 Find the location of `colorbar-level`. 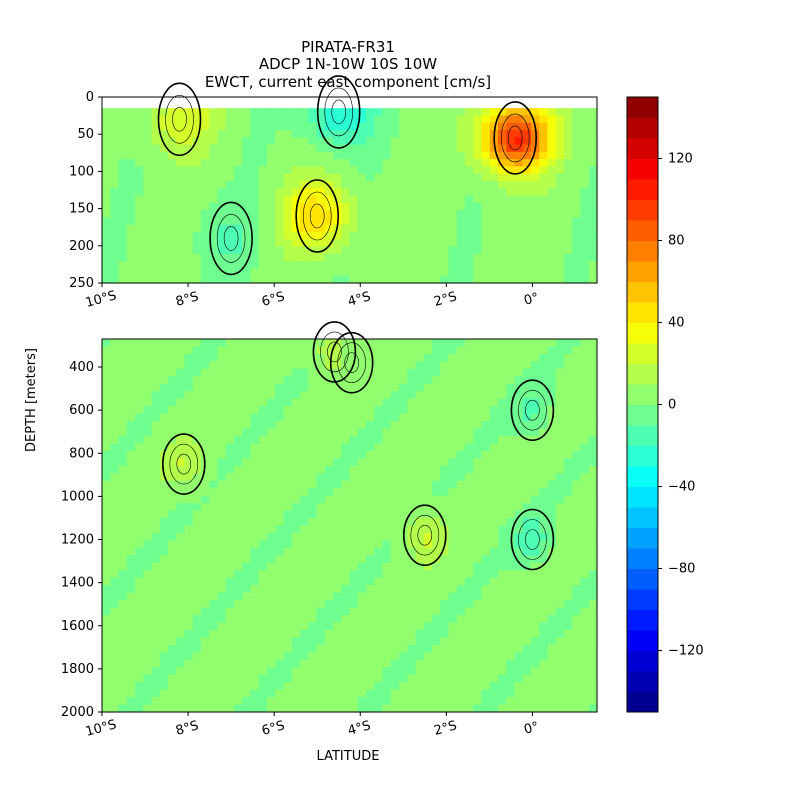

colorbar-level is located at coordinates (642, 333).